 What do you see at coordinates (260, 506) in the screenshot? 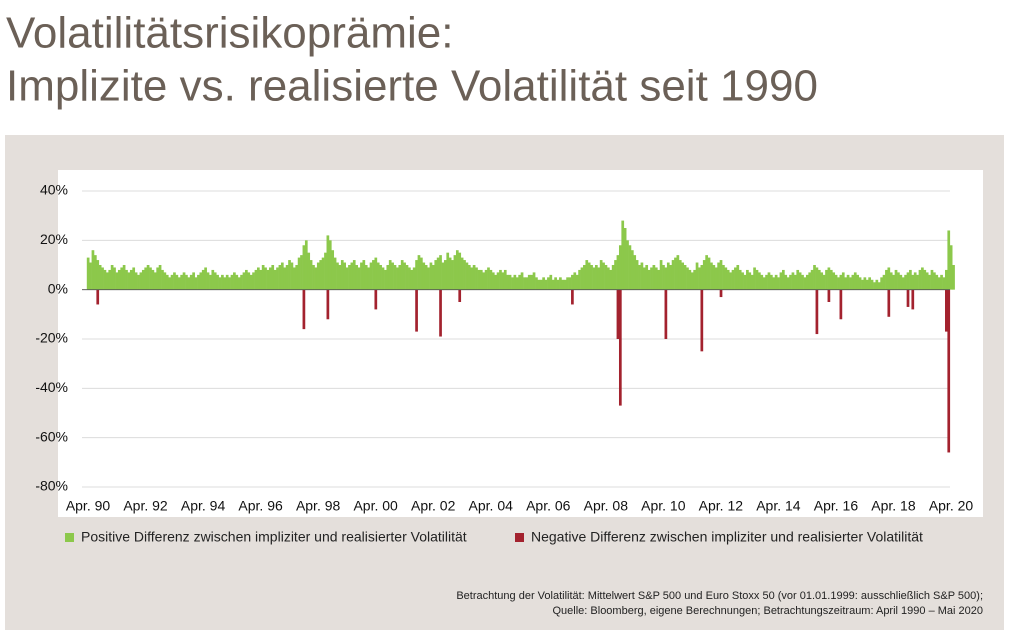
I see `x-tick-label: Apr. 96` at bounding box center [260, 506].